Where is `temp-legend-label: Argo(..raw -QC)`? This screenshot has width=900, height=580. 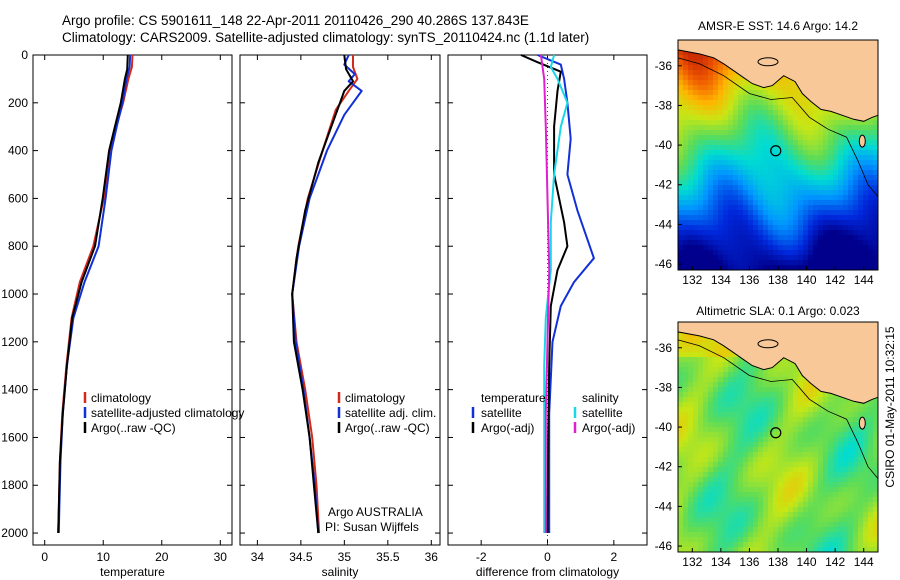 temp-legend-label: Argo(..raw -QC) is located at coordinates (133, 428).